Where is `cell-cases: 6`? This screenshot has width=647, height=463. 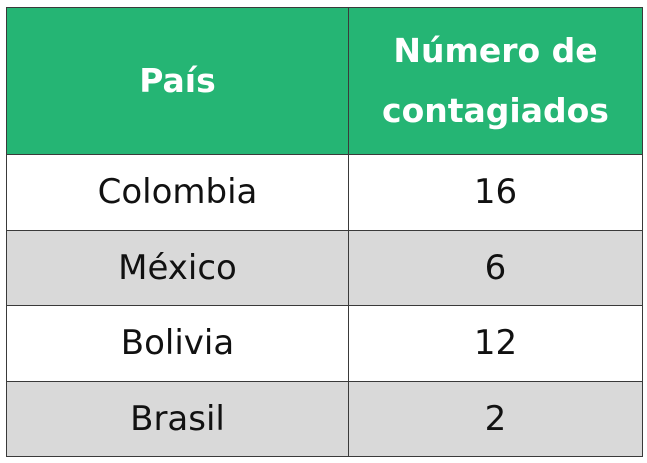
cell-cases: 6 is located at coordinates (495, 267).